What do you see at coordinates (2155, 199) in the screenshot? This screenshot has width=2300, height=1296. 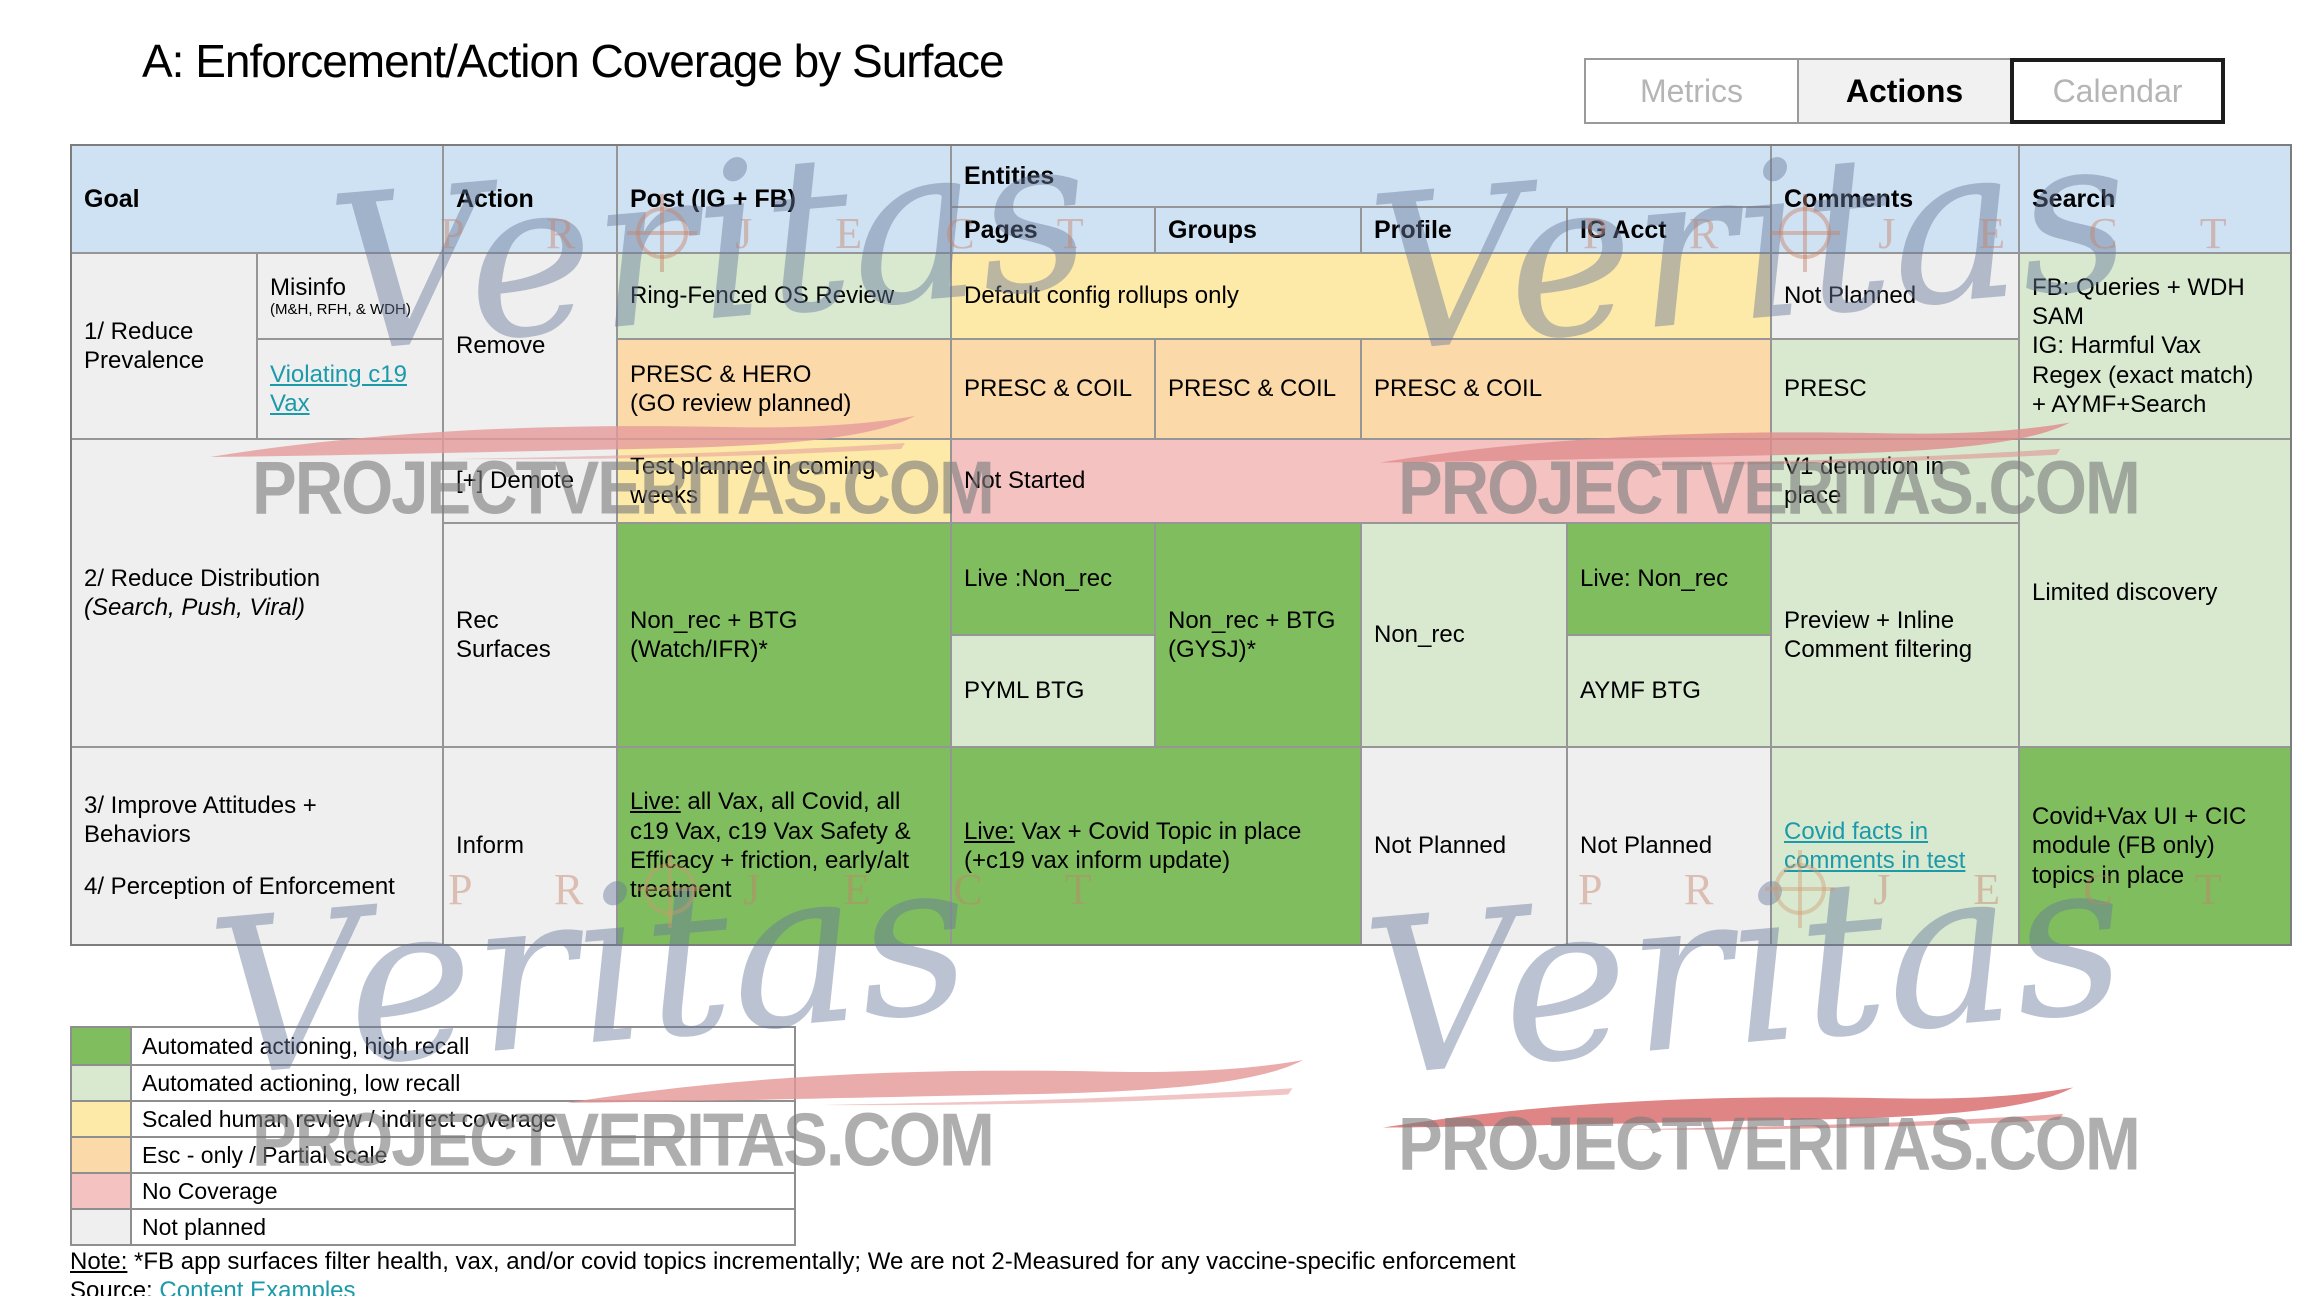 I see `col-header-search: Search` at bounding box center [2155, 199].